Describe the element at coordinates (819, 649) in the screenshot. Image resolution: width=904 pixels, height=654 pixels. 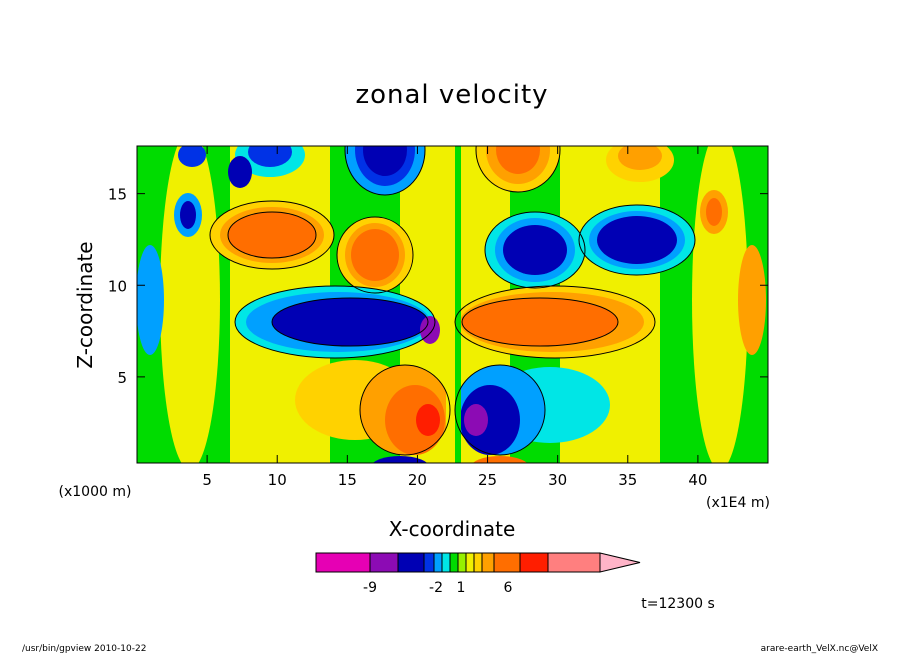
I see `footer-right: arare-earth_VelX.nc@VelX` at that location.